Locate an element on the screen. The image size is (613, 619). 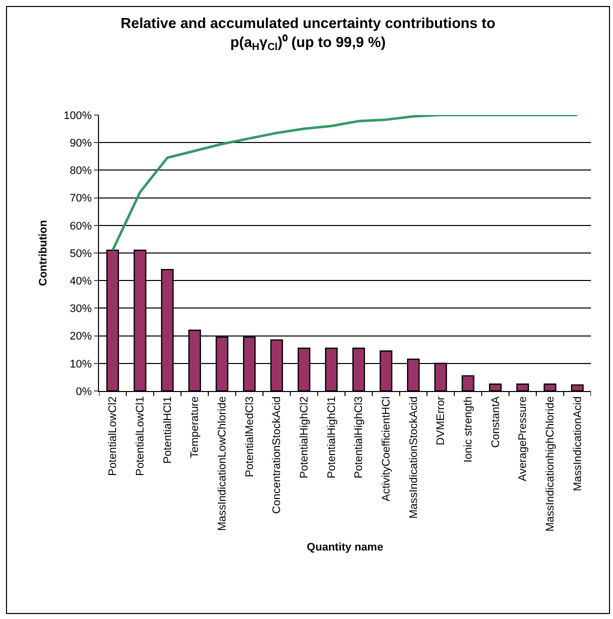
x-tick-label: AveragePressure is located at coordinates (523, 439).